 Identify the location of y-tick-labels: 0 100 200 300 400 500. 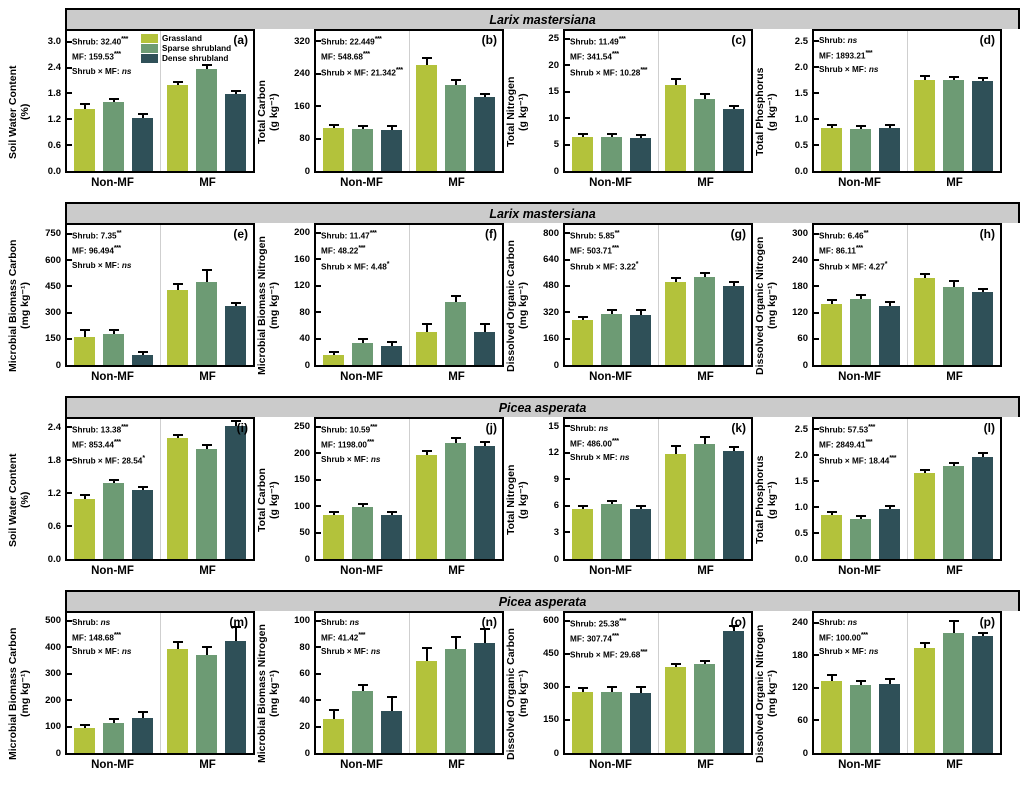
(48, 685).